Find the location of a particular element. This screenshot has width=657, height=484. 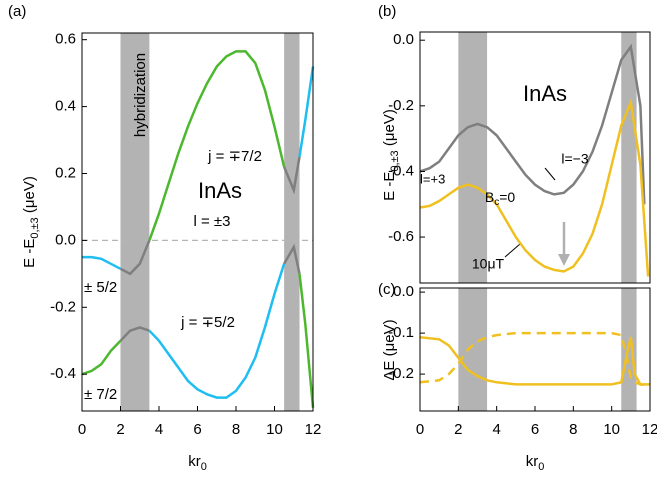

annotation: ± 5/2 is located at coordinates (100, 287).